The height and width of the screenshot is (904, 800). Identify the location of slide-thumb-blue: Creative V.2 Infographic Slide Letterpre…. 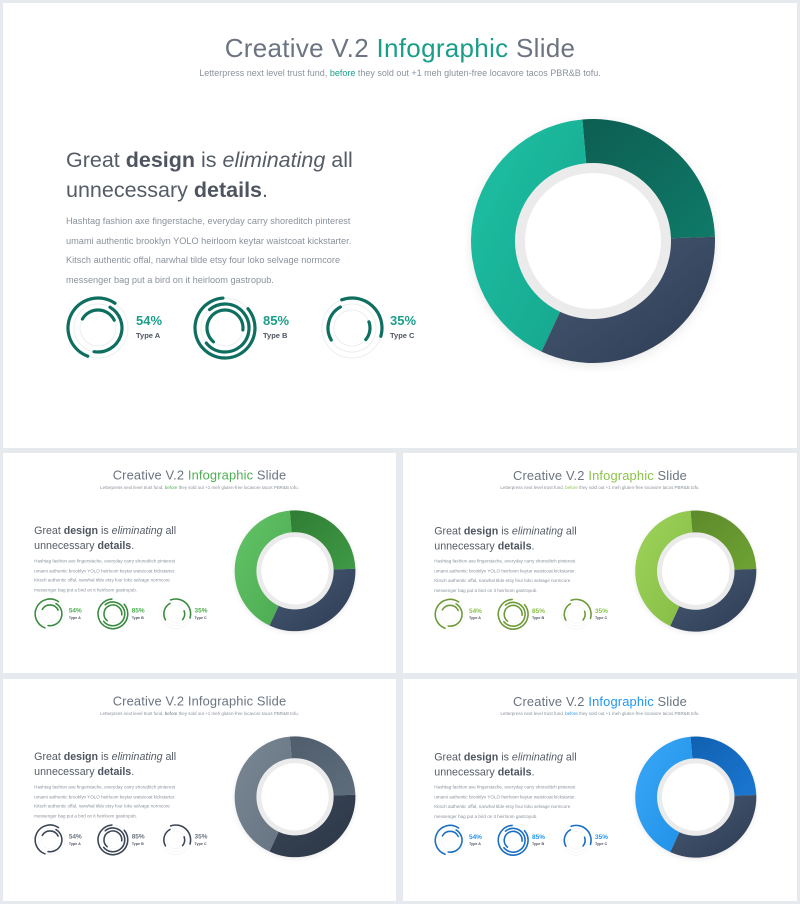
(600, 790).